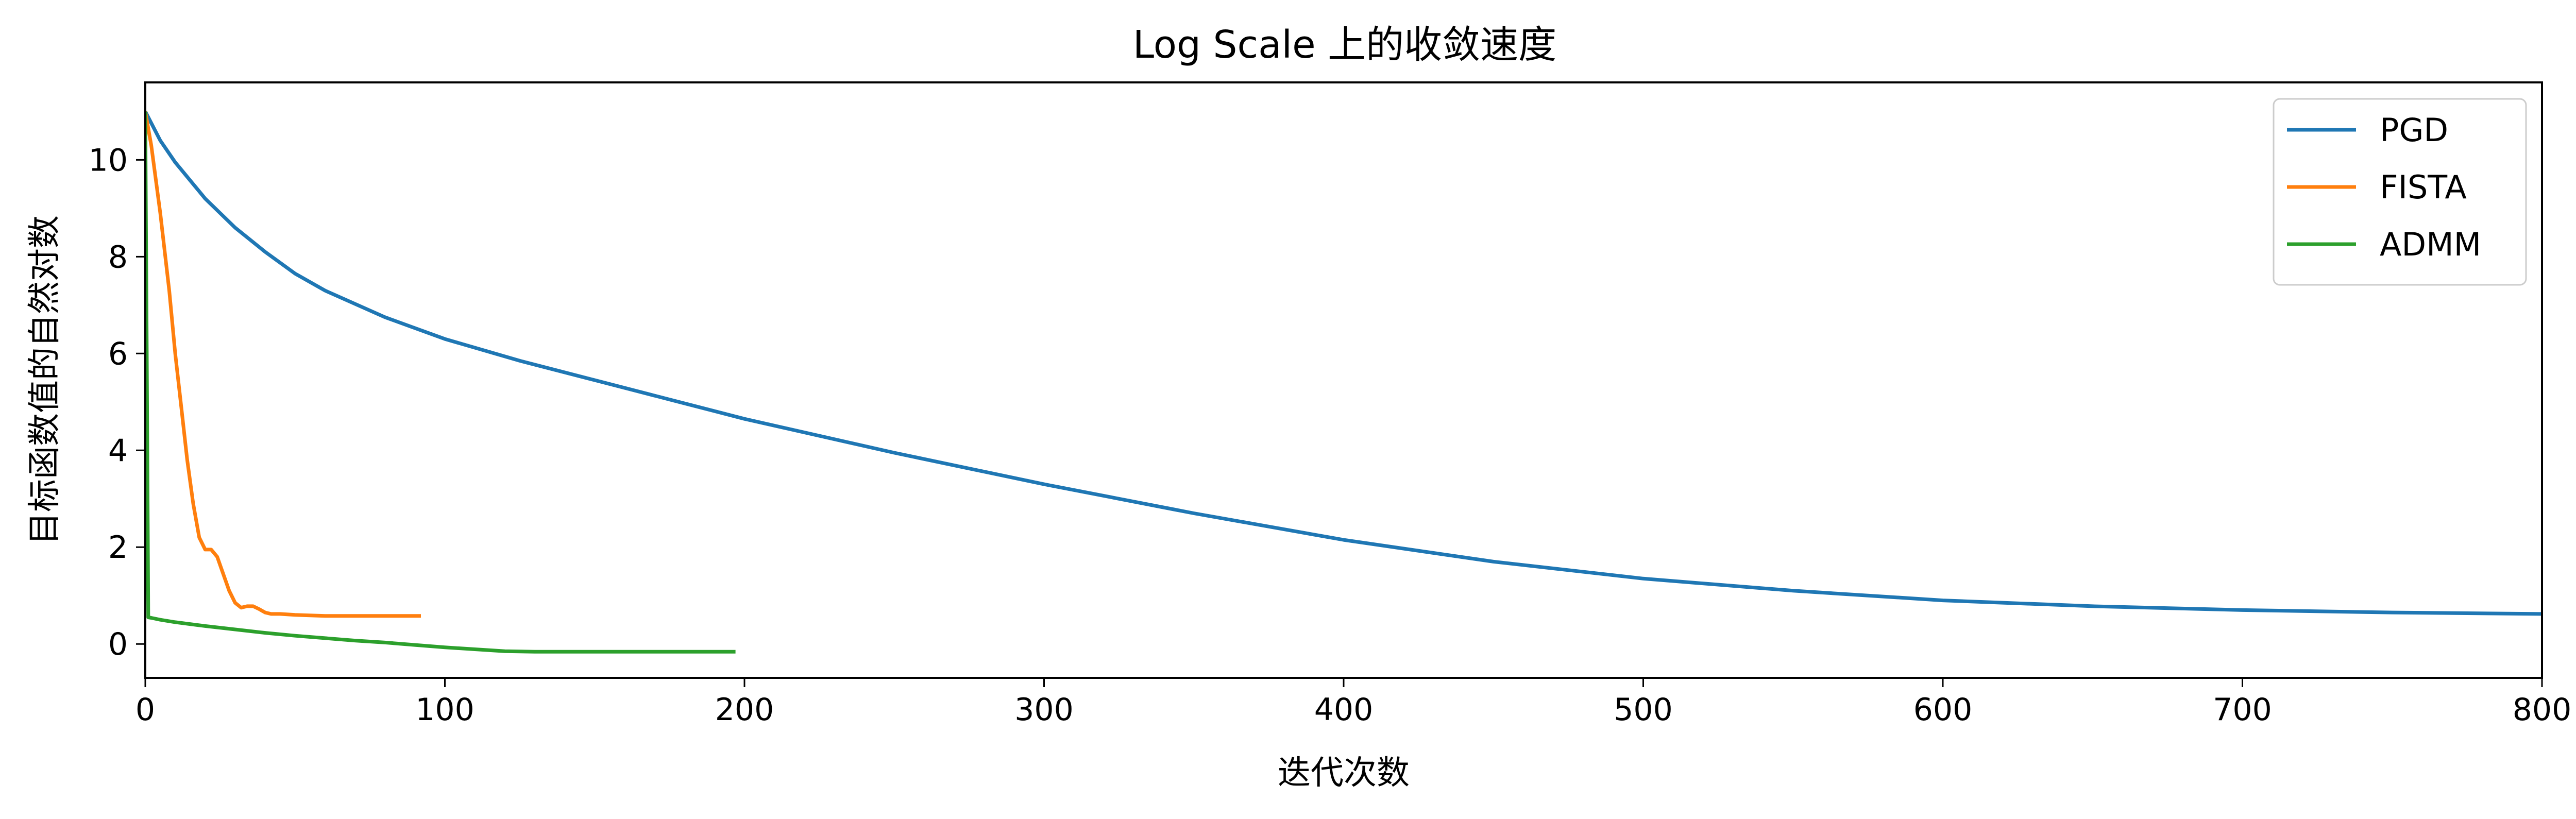 The width and height of the screenshot is (2576, 819). What do you see at coordinates (118, 354) in the screenshot?
I see `y-tick-label: 6` at bounding box center [118, 354].